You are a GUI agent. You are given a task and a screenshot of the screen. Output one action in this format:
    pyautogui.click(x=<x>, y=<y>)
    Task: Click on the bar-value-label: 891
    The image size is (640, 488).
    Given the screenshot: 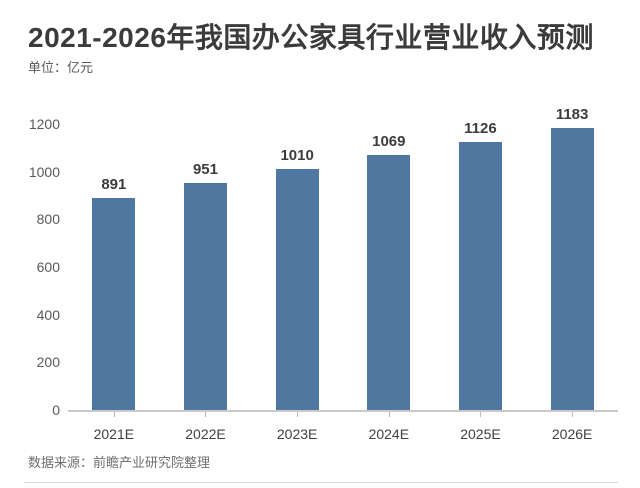 What is the action you would take?
    pyautogui.click(x=114, y=184)
    